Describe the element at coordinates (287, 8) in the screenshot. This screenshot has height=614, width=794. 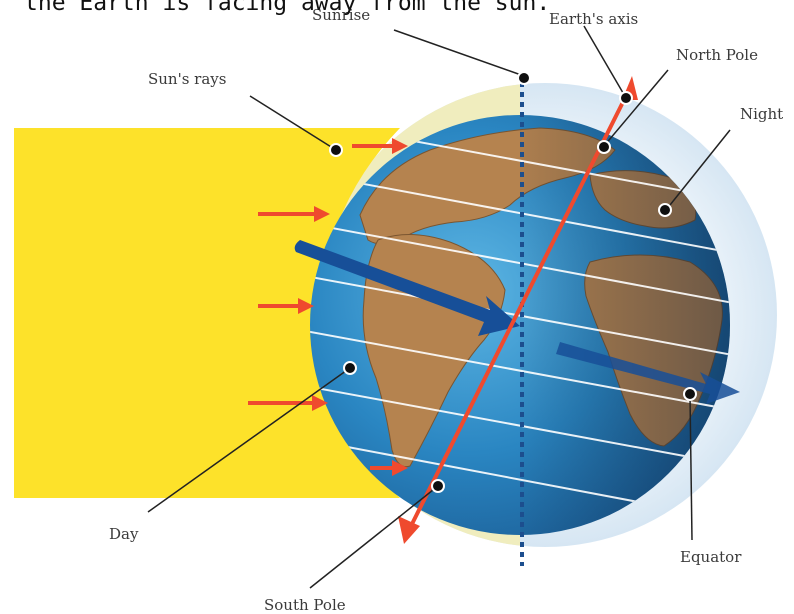
I see `caption-text: the Earth is facing away from the sun.` at that location.